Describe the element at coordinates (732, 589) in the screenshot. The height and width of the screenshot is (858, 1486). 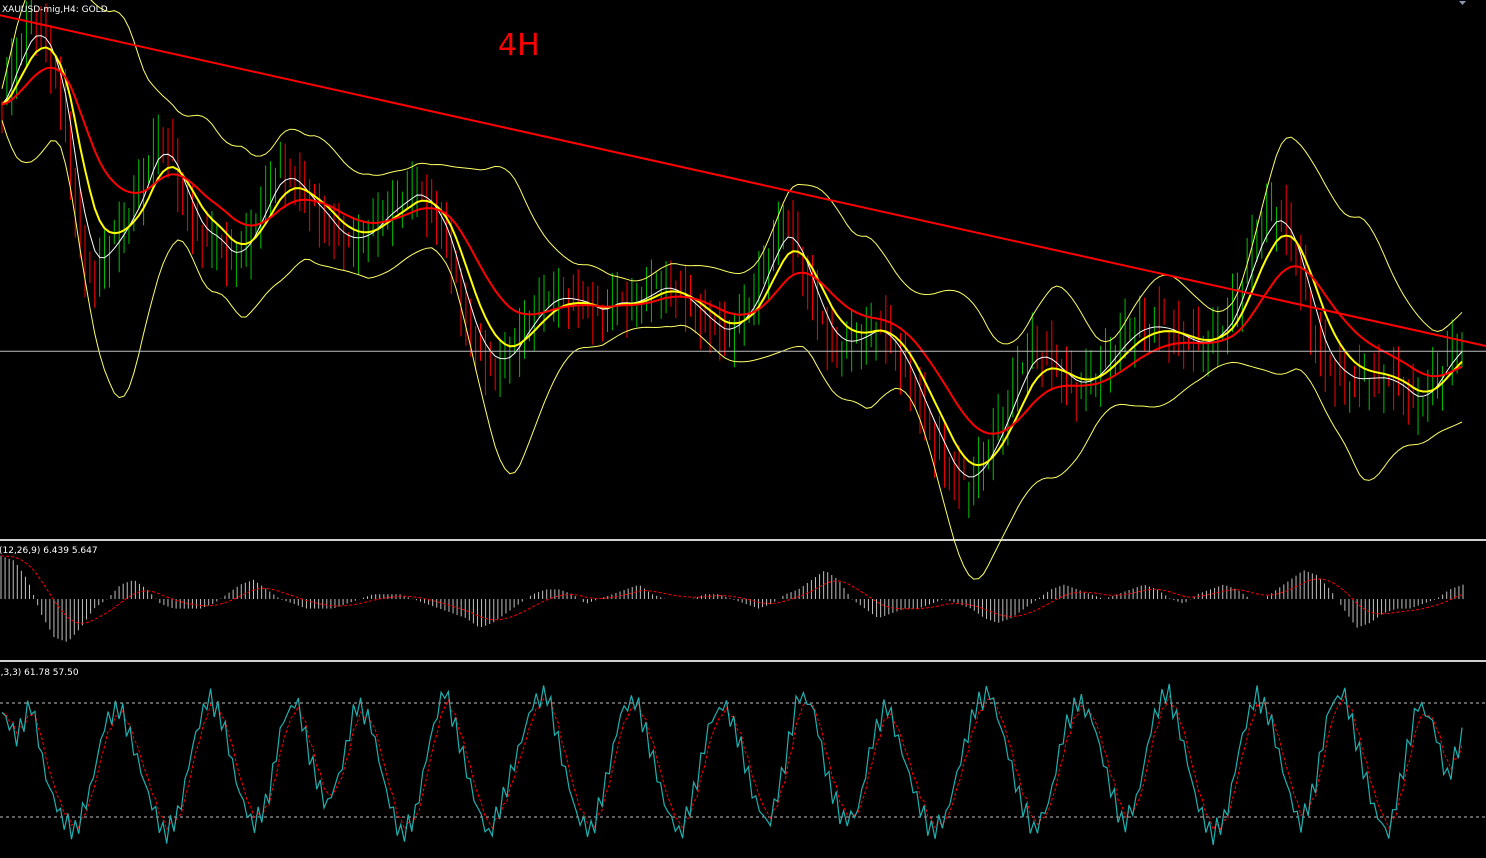
I see `macd-signal-line` at that location.